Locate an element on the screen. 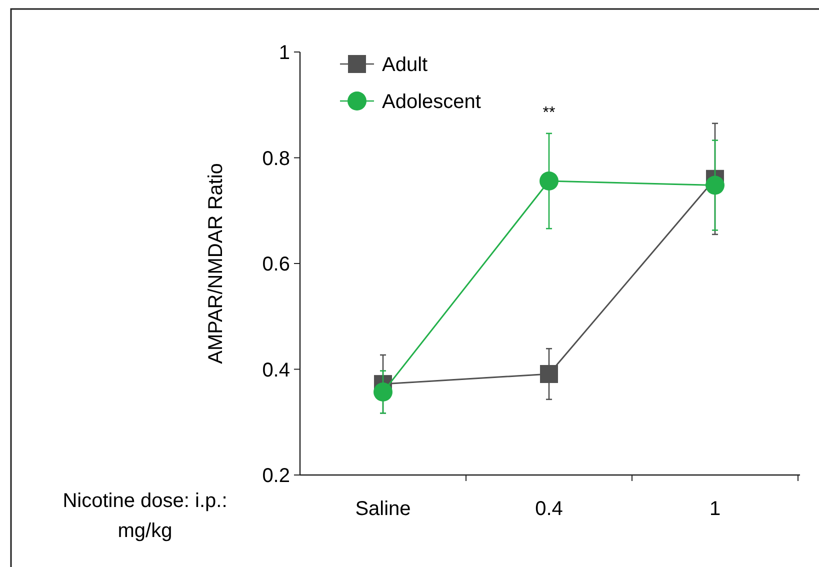 This screenshot has width=819, height=567. annotation: ** is located at coordinates (549, 113).